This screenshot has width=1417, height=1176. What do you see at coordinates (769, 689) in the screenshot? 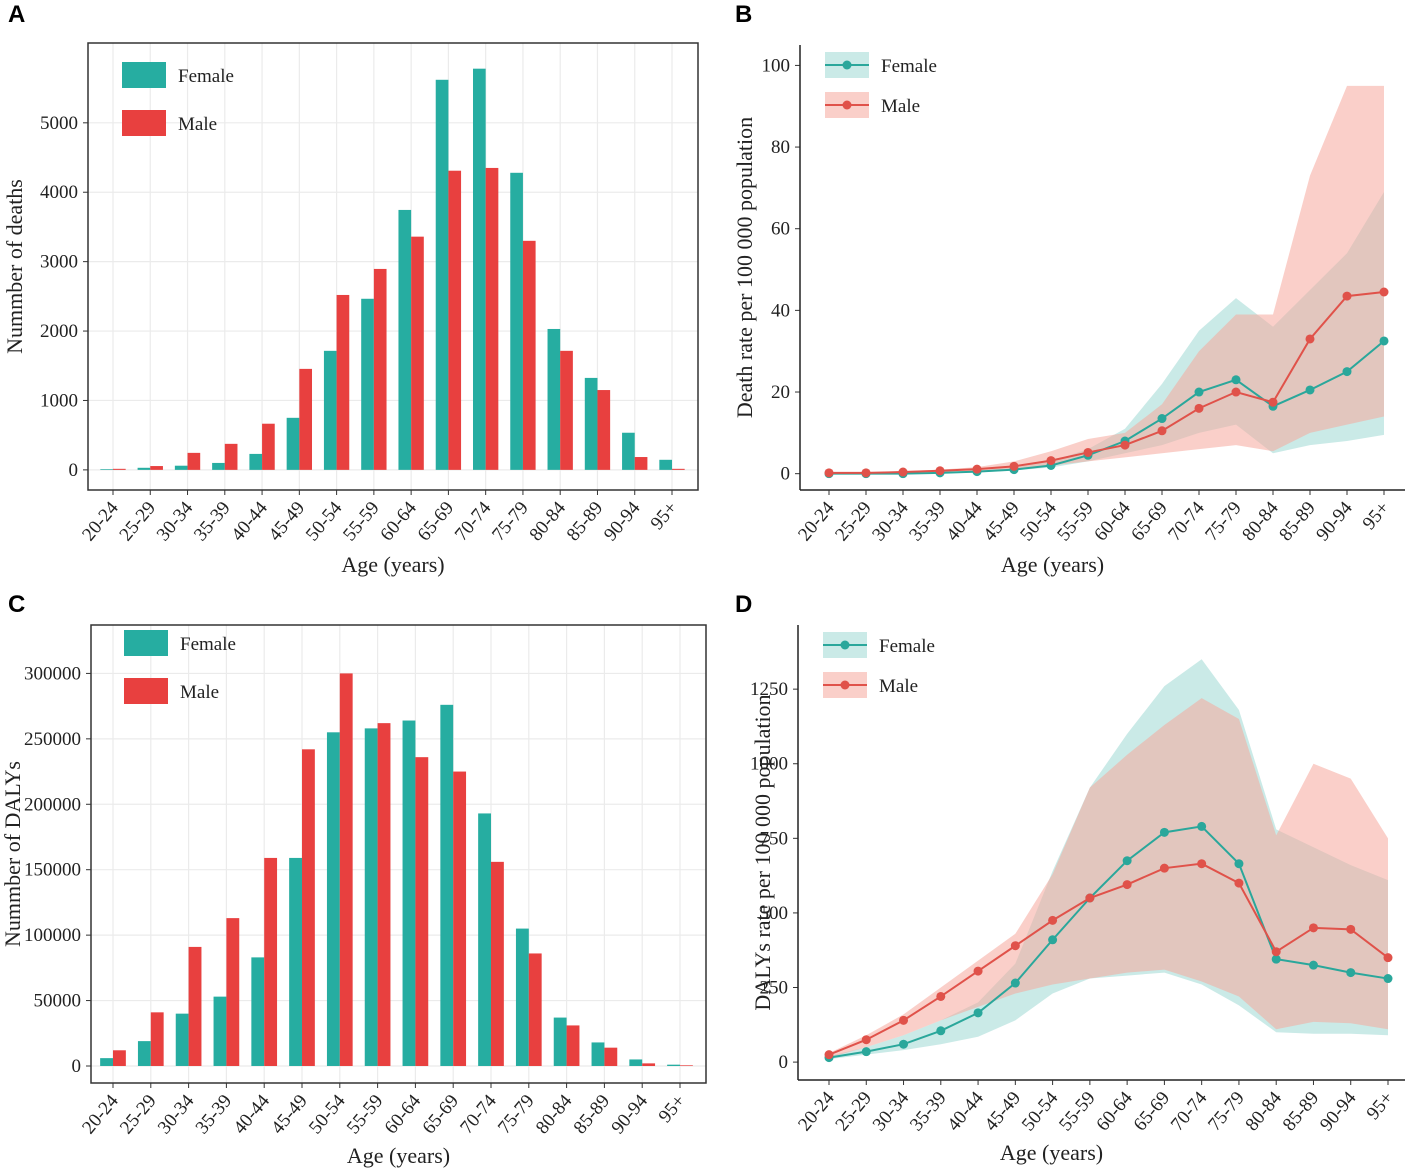
I see `y-tick-label: 1250` at bounding box center [769, 689].